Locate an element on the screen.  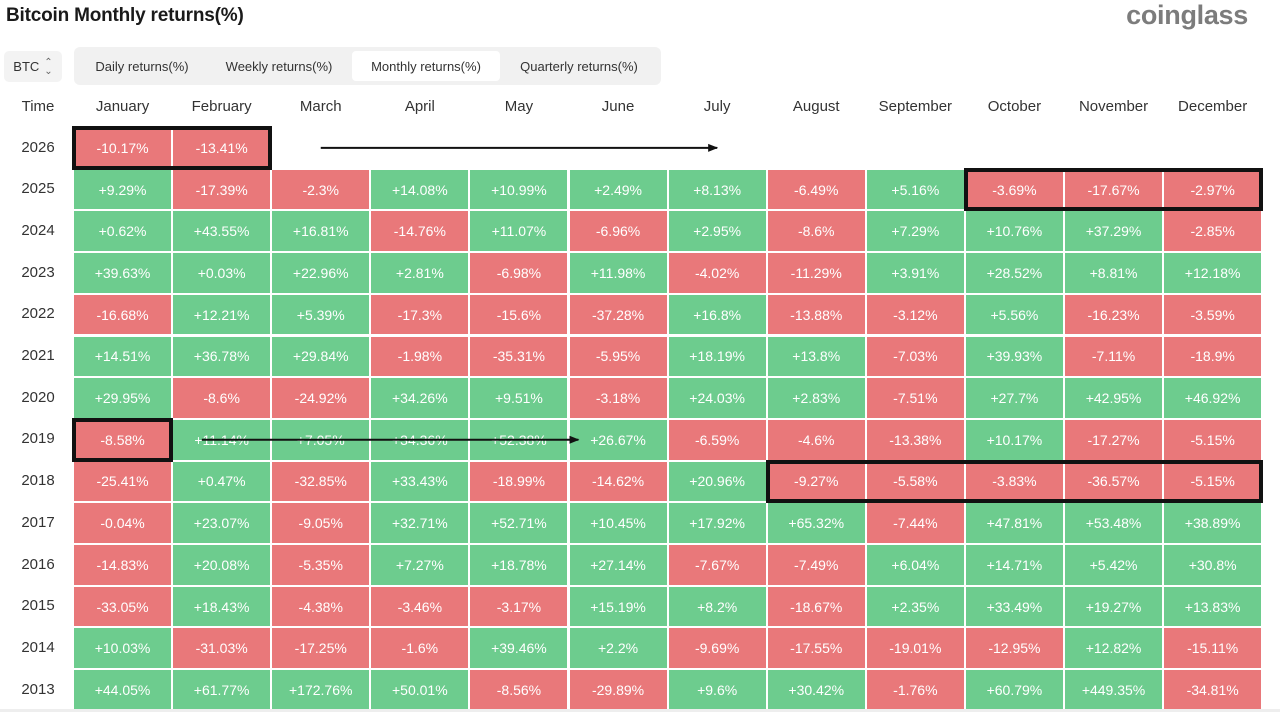
return-cell: +5.16% is located at coordinates (915, 189).